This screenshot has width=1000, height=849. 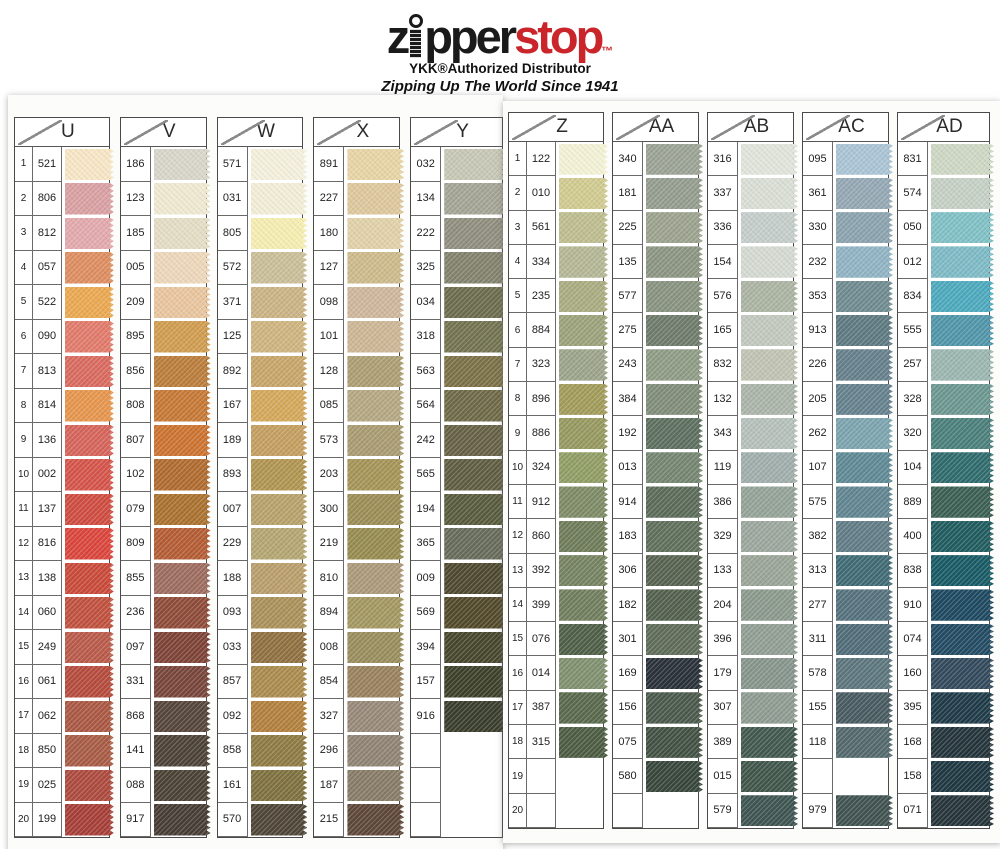 I want to click on color-code: 576, so click(x=723, y=296).